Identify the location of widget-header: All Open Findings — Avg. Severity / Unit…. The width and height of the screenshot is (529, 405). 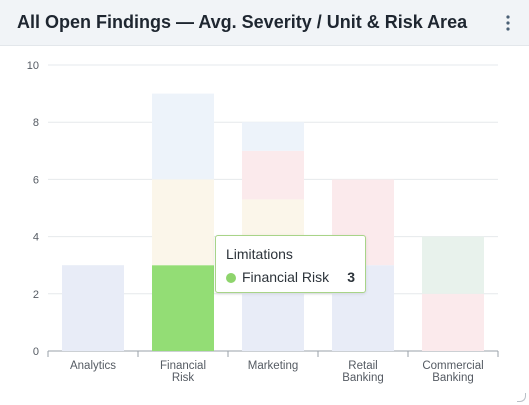
(264, 23).